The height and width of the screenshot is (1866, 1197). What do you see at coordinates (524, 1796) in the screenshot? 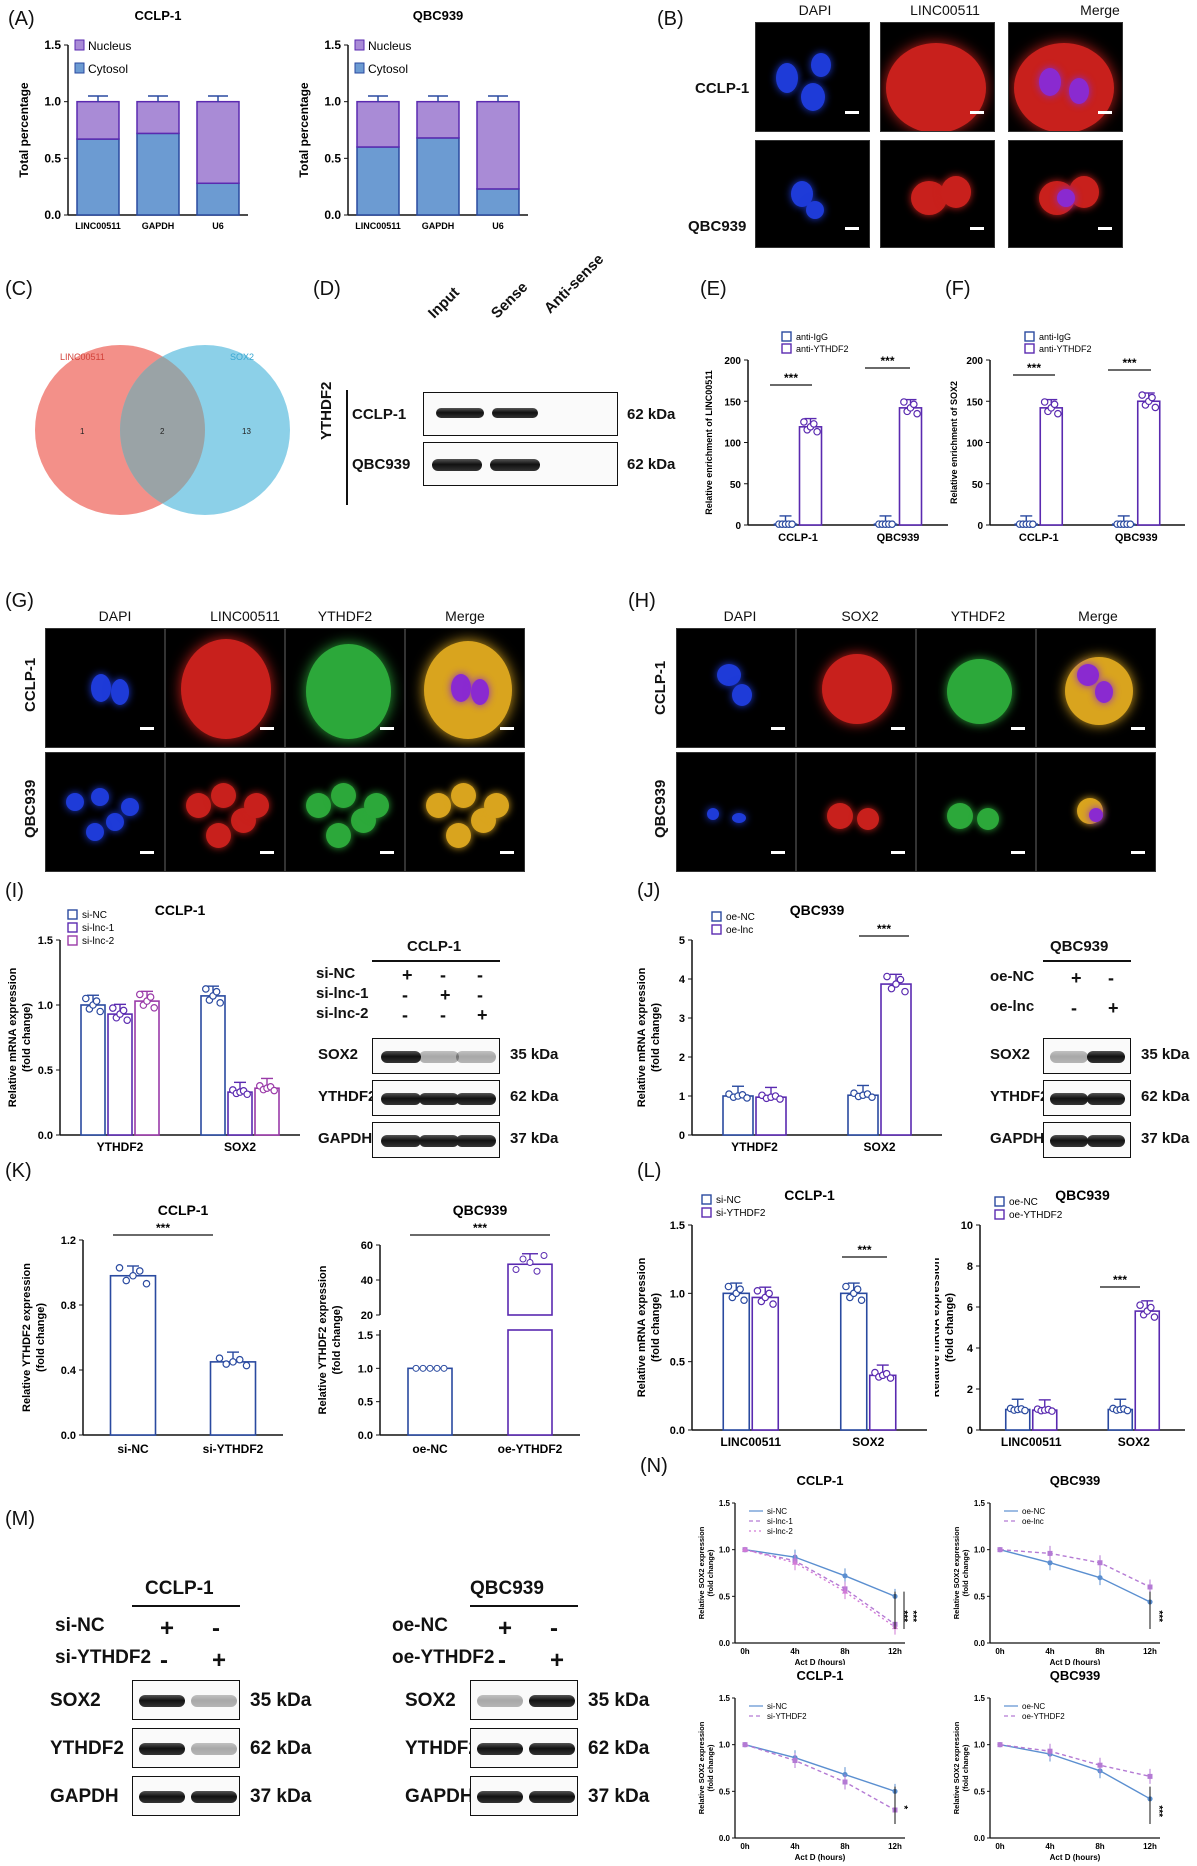
I see `wb-m2-blot-gapdh` at bounding box center [524, 1796].